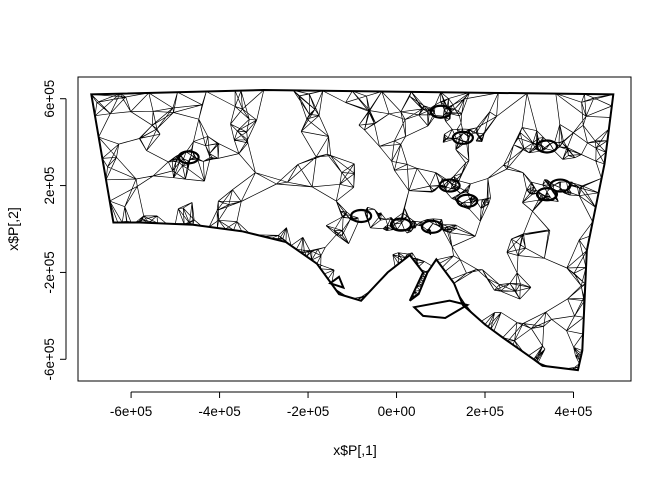  What do you see at coordinates (13, 229) in the screenshot?
I see `y-axis-title: x$P[,2]` at bounding box center [13, 229].